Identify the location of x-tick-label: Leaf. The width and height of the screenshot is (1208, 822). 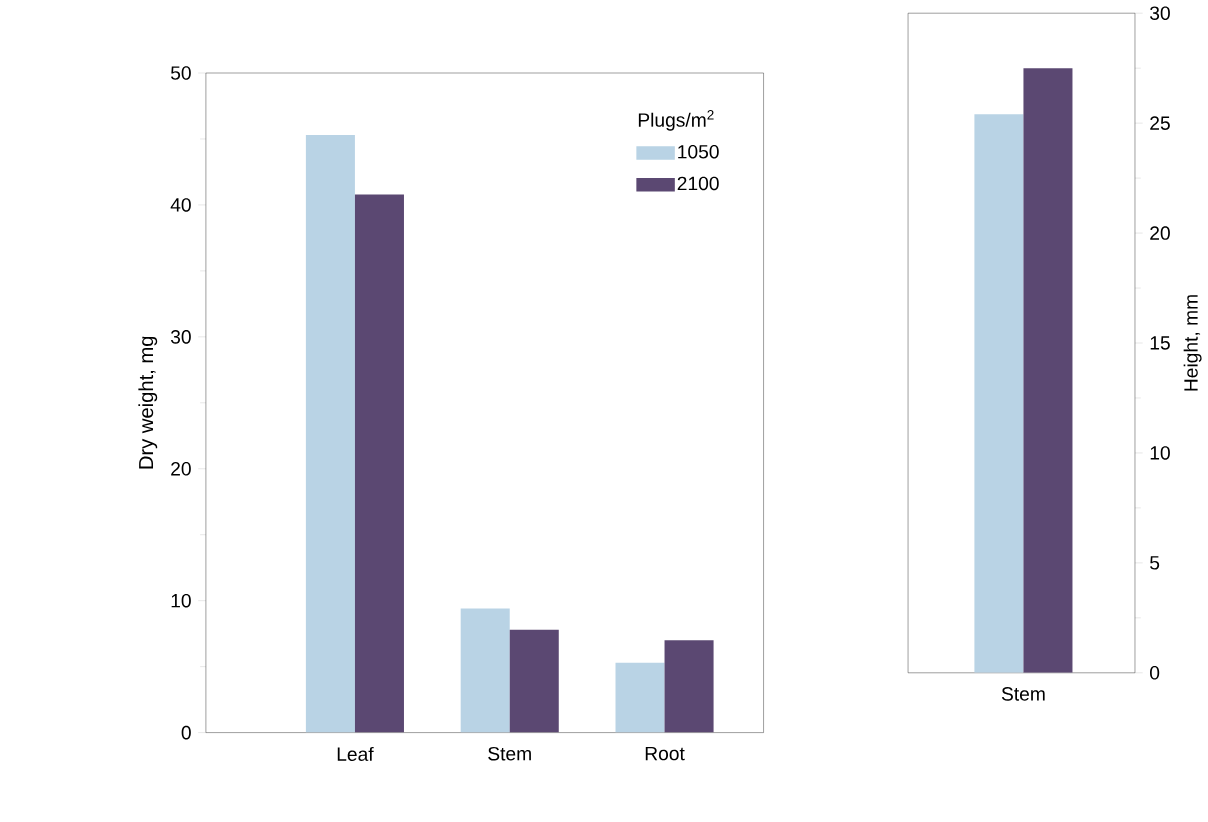
(355, 753).